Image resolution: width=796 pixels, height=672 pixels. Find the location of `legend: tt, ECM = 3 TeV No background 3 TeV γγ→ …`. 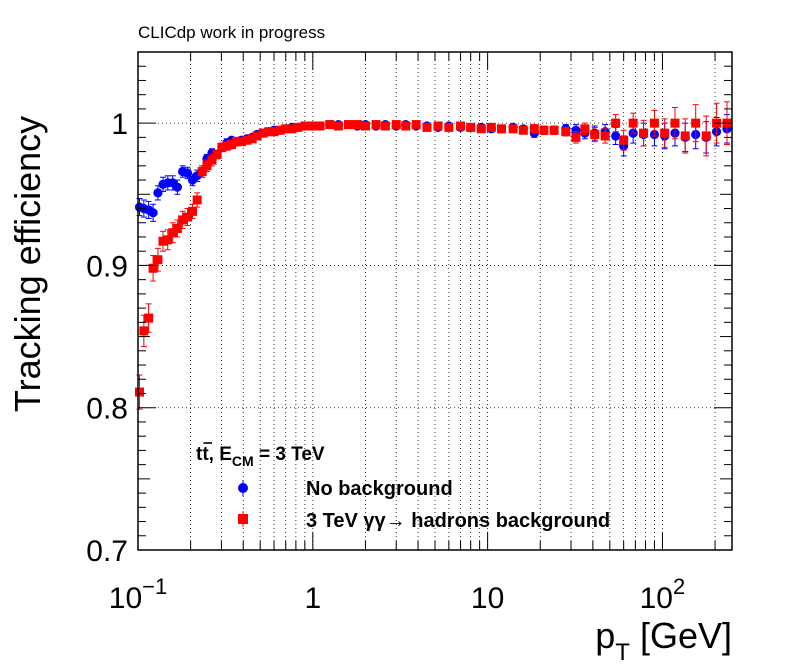

legend: tt, ECM = 3 TeV No background 3 TeV γγ→ … is located at coordinates (403, 487).